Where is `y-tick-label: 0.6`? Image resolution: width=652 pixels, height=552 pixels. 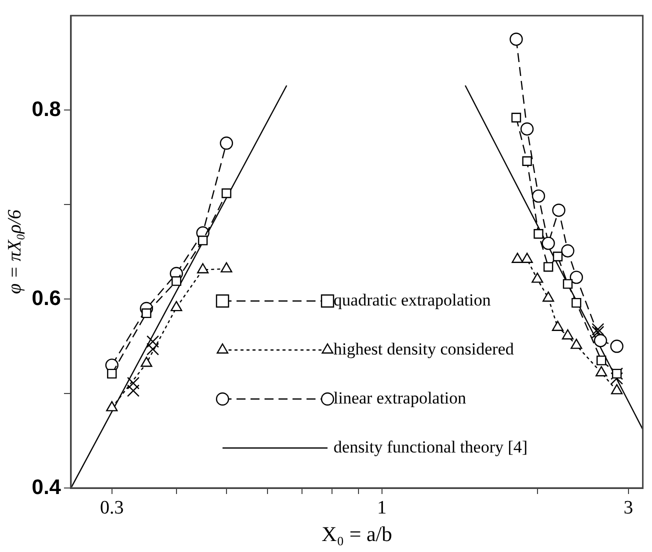
y-tick-label: 0.6 is located at coordinates (46, 298).